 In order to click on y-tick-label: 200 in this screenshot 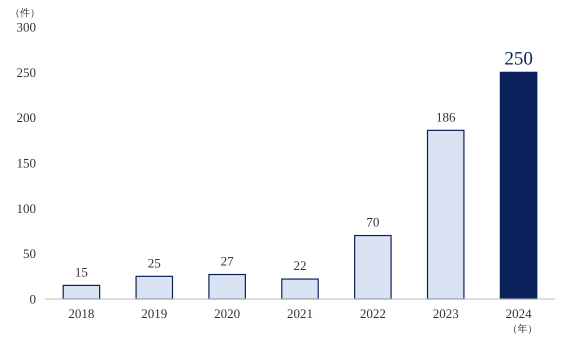, I will do `click(26, 118)`.